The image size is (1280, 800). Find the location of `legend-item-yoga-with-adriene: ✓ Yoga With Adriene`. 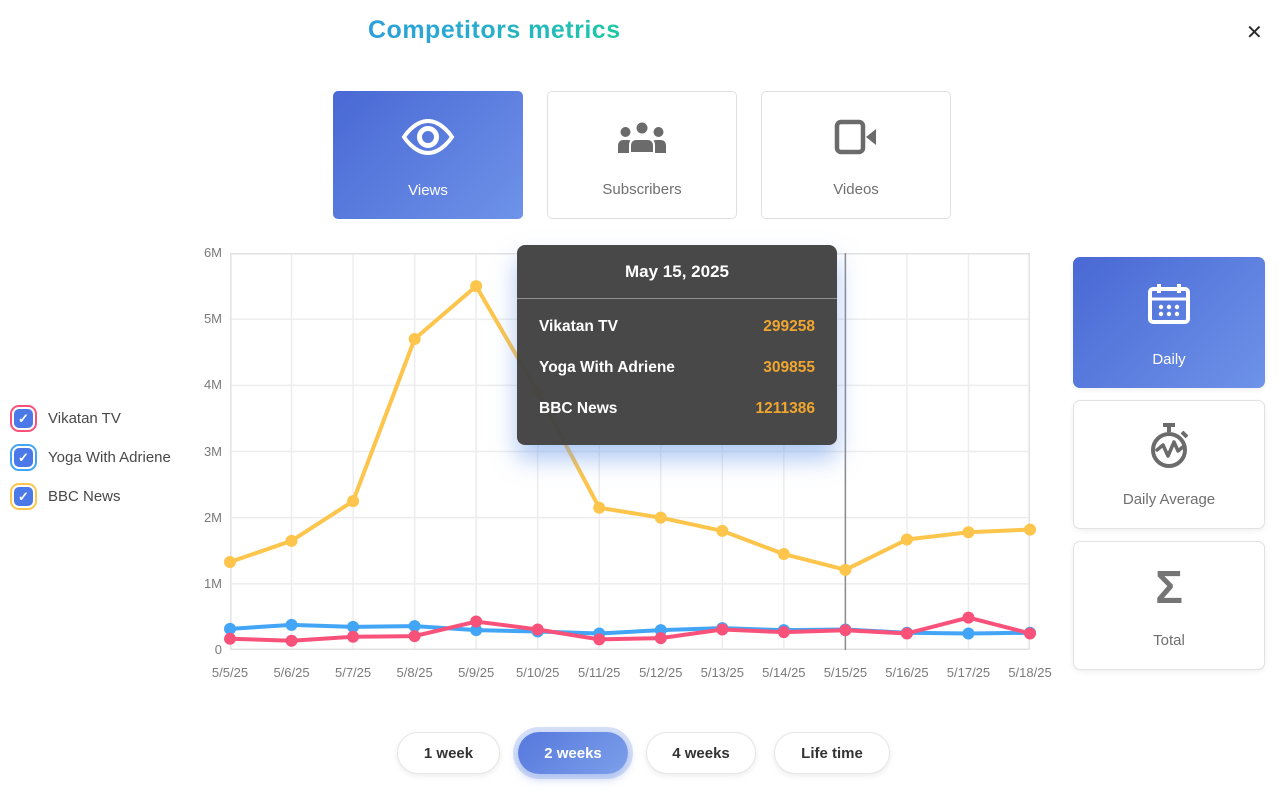

legend-item-yoga-with-adriene: ✓ Yoga With Adriene is located at coordinates (90, 457).